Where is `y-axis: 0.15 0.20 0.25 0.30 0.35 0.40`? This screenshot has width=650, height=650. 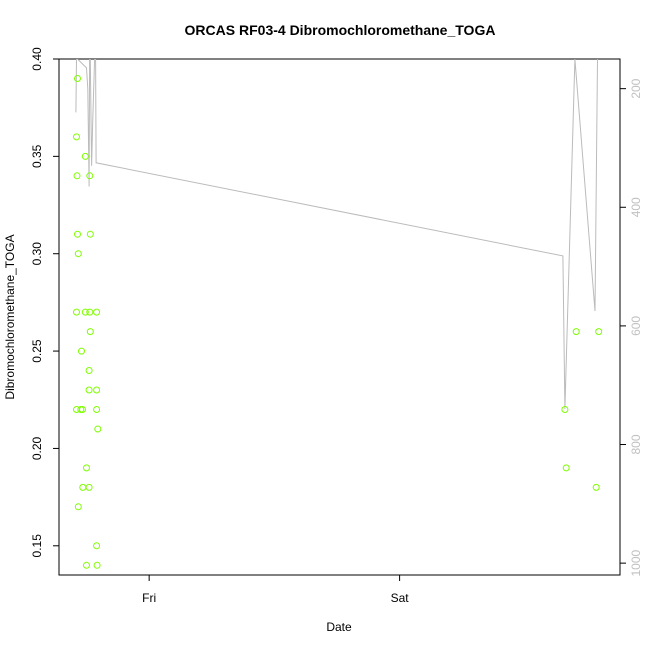 y-axis: 0.15 0.20 0.25 0.30 0.35 0.40 is located at coordinates (44, 302).